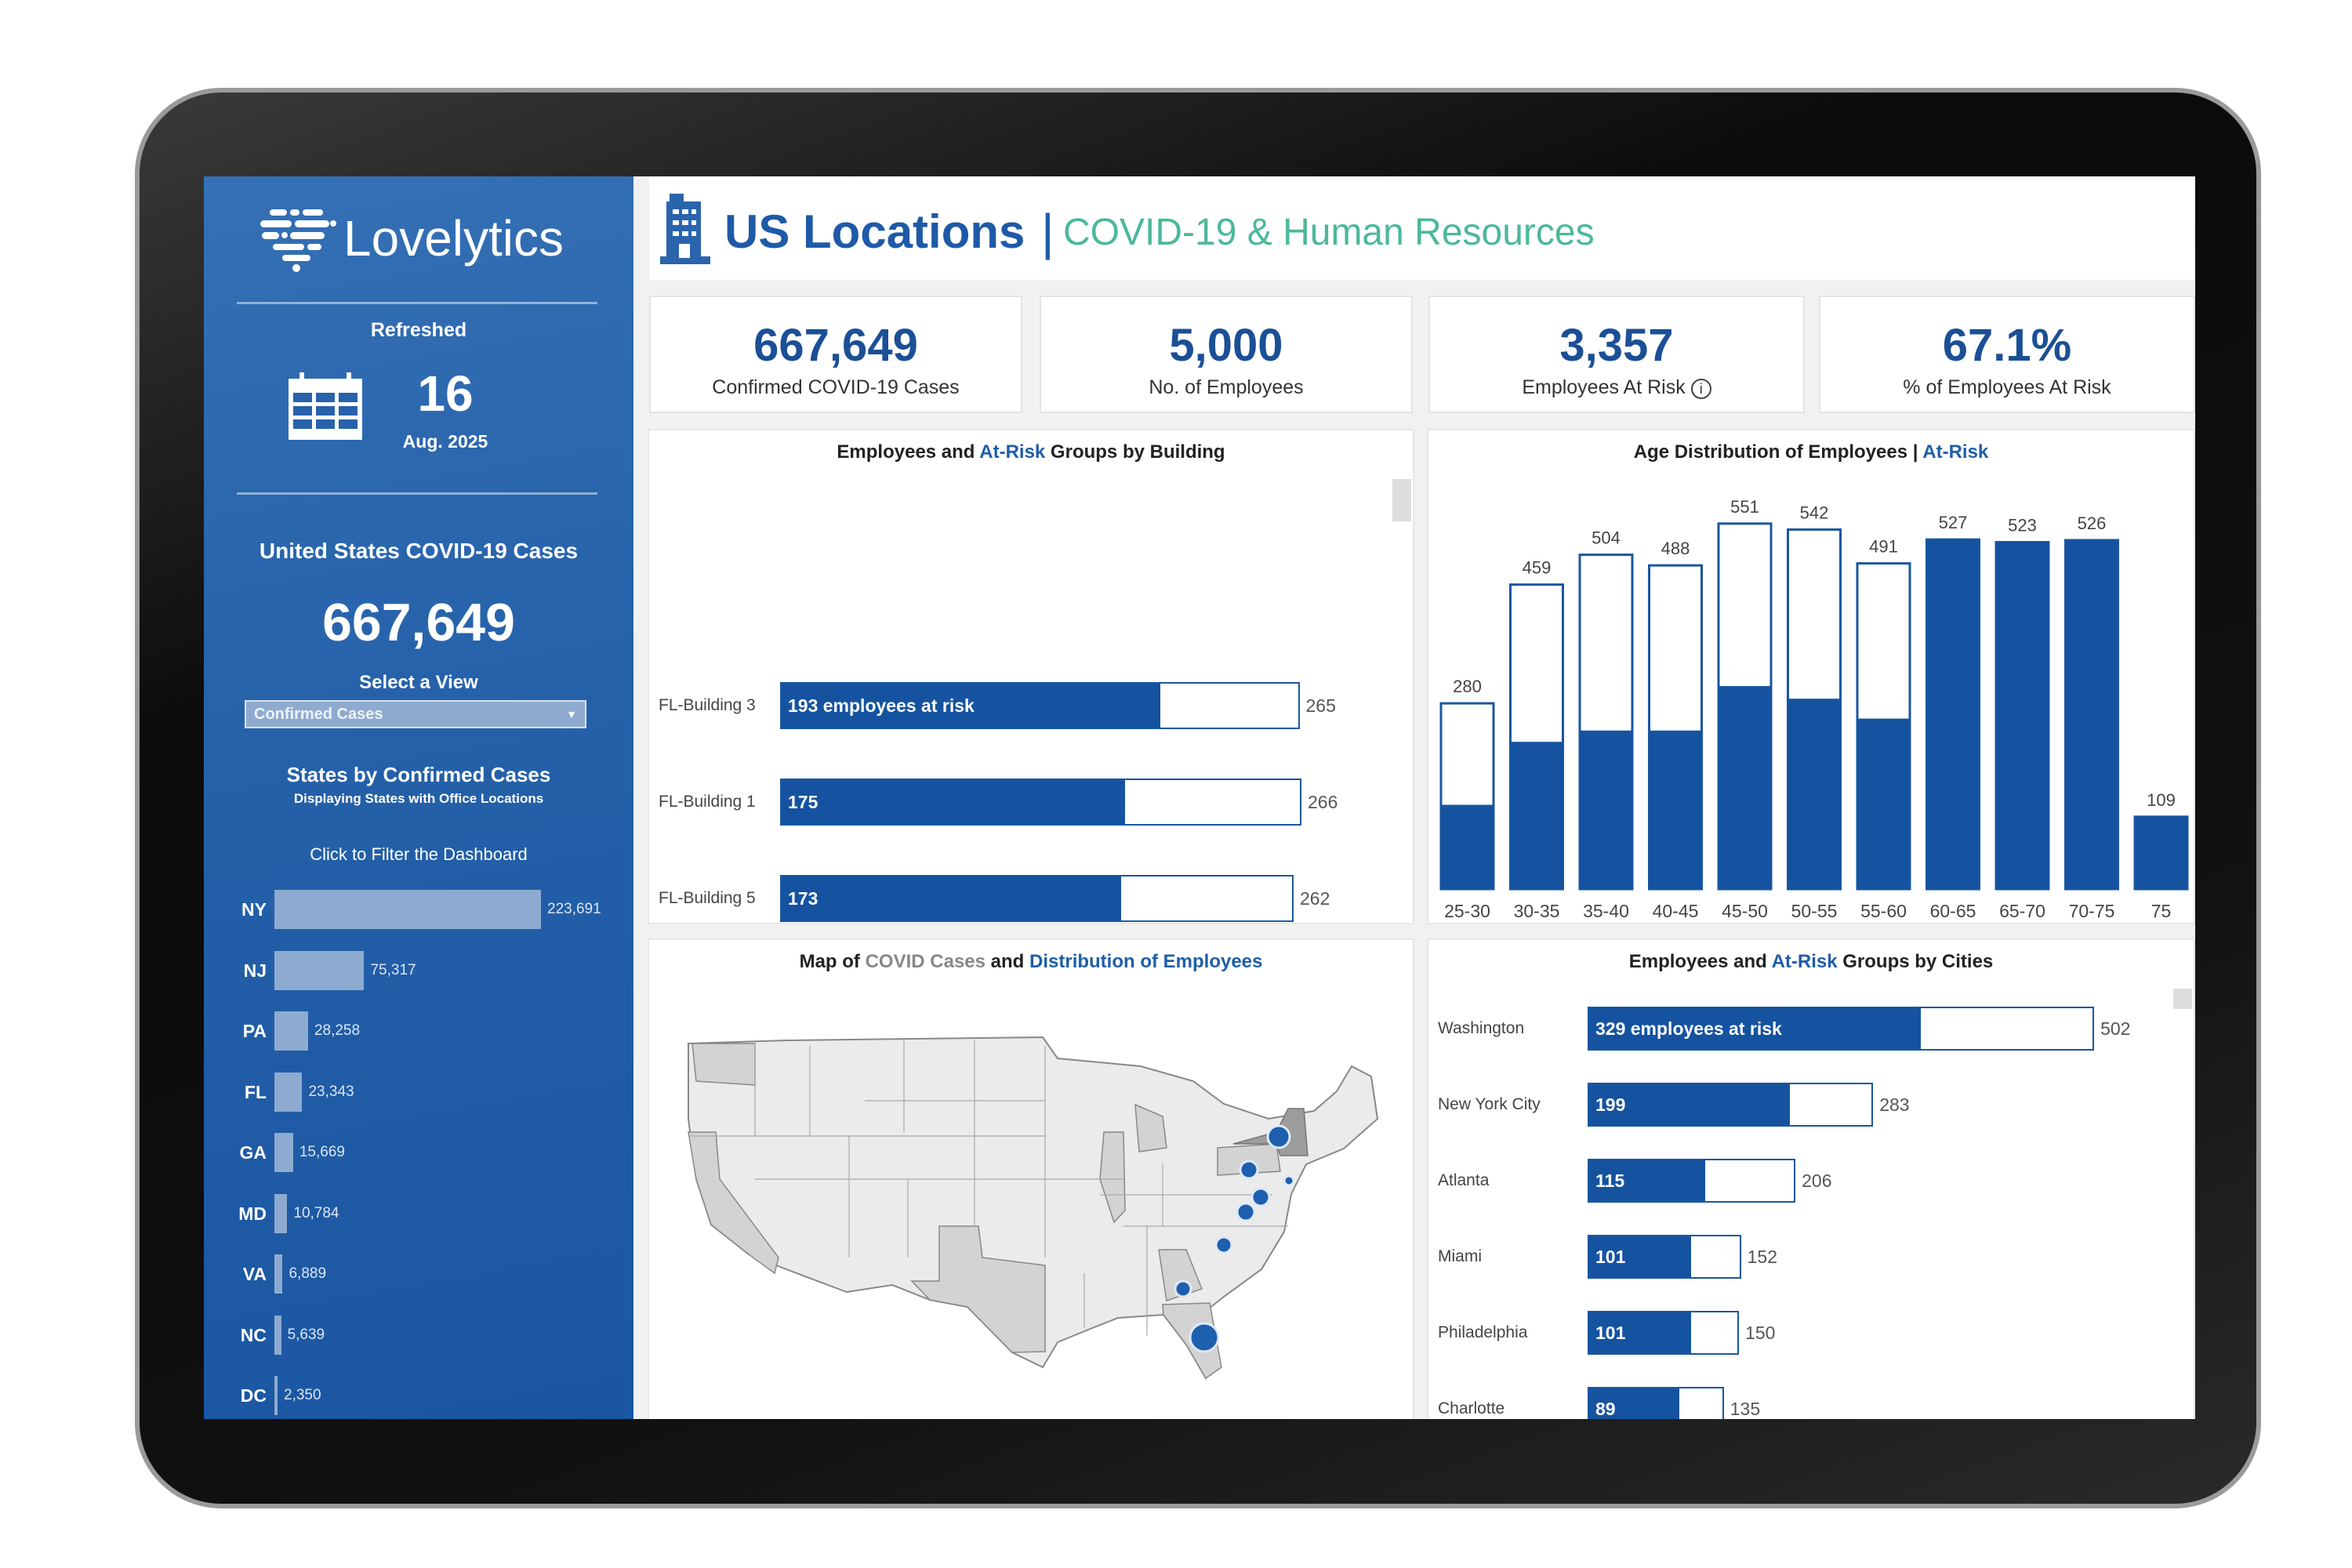 This screenshot has width=2352, height=1568. What do you see at coordinates (835, 354) in the screenshot?
I see `kpi-confirmed-cases: 667,649 Confirmed COVID-19 Cases` at bounding box center [835, 354].